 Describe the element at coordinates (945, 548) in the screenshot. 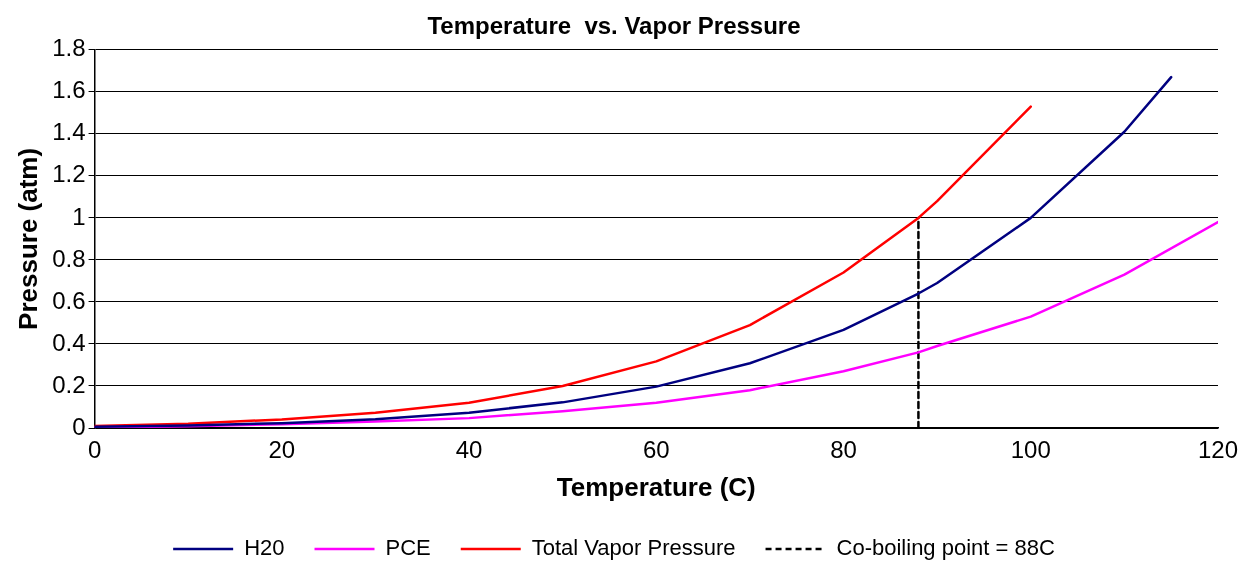

I see `legend-label: Co-boiling point = 88C` at that location.